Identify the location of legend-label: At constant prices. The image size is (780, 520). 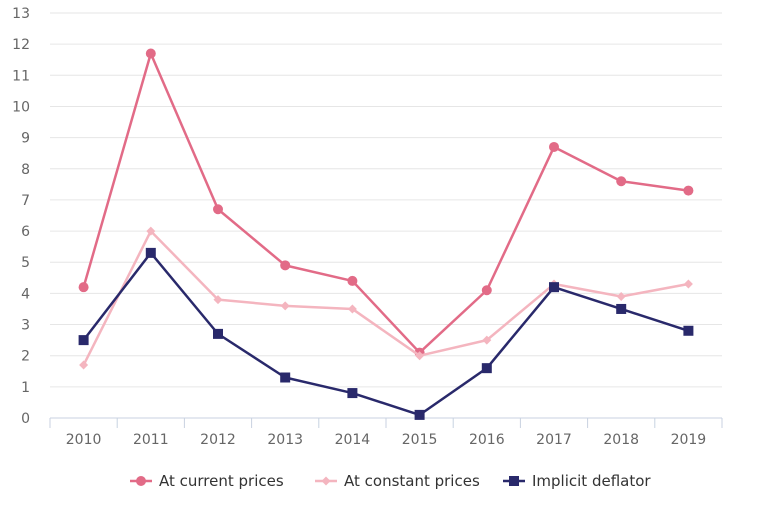
(412, 481).